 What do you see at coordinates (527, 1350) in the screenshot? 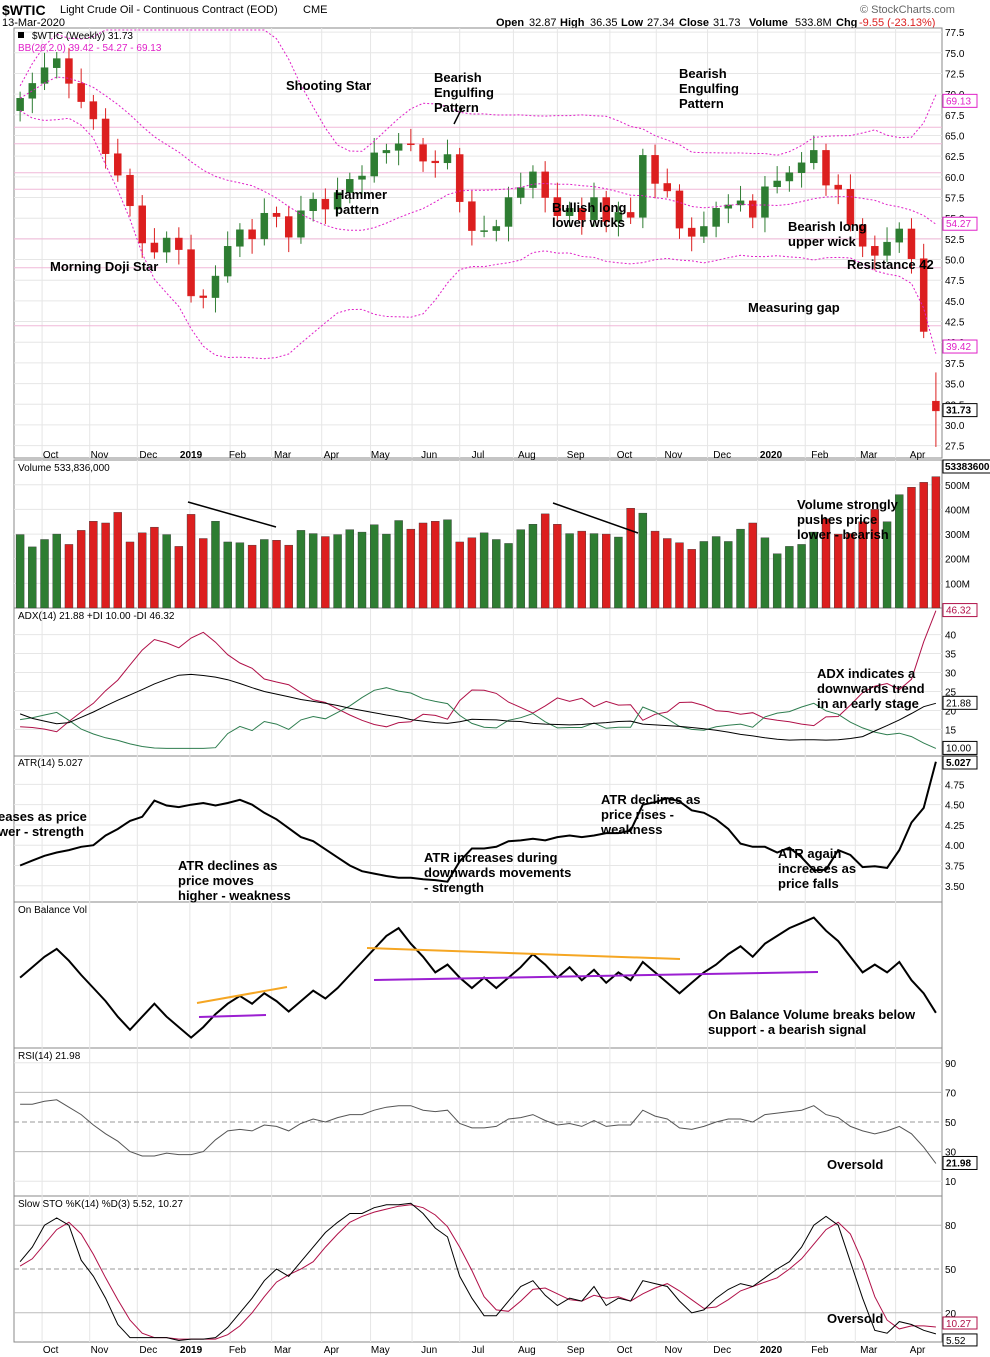
I see `x-tick-label-bottom: Aug` at bounding box center [527, 1350].